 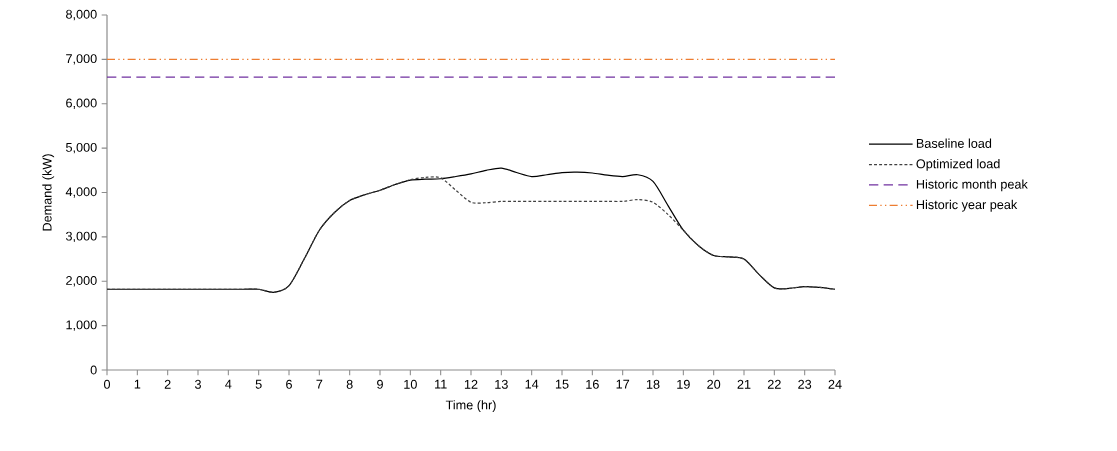 What do you see at coordinates (48, 192) in the screenshot?
I see `y-axis-title: Demand (kW)` at bounding box center [48, 192].